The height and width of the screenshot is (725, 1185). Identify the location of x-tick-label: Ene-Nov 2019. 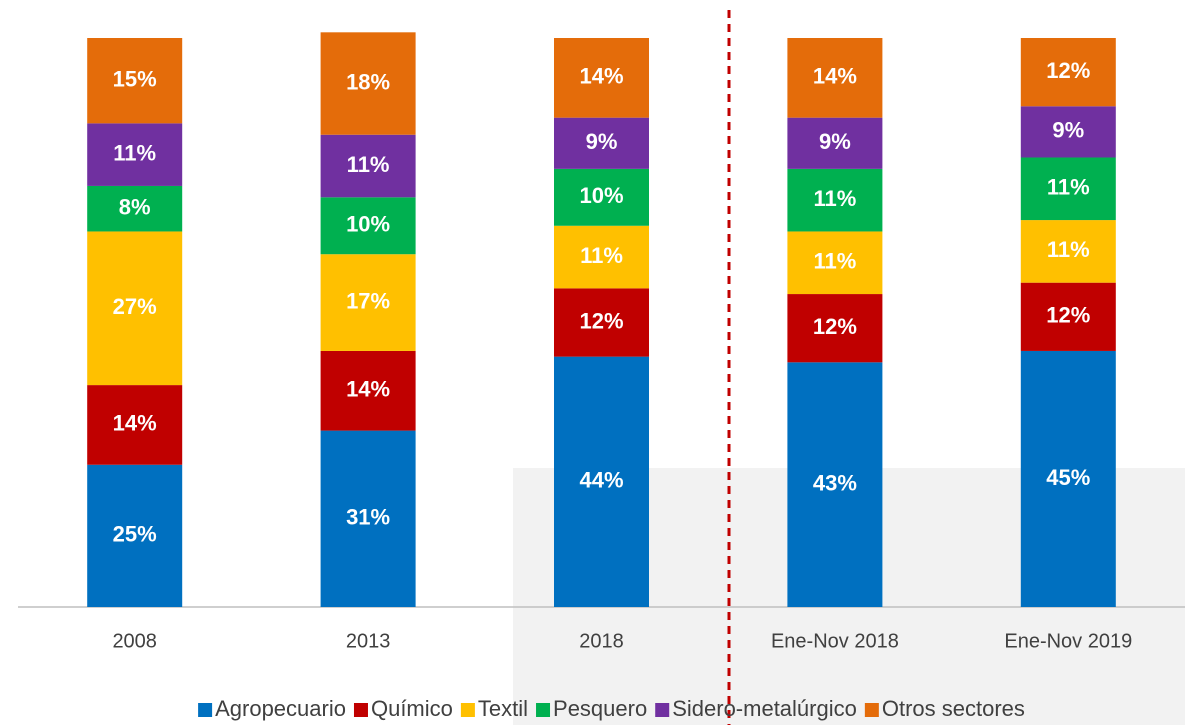
(1068, 641).